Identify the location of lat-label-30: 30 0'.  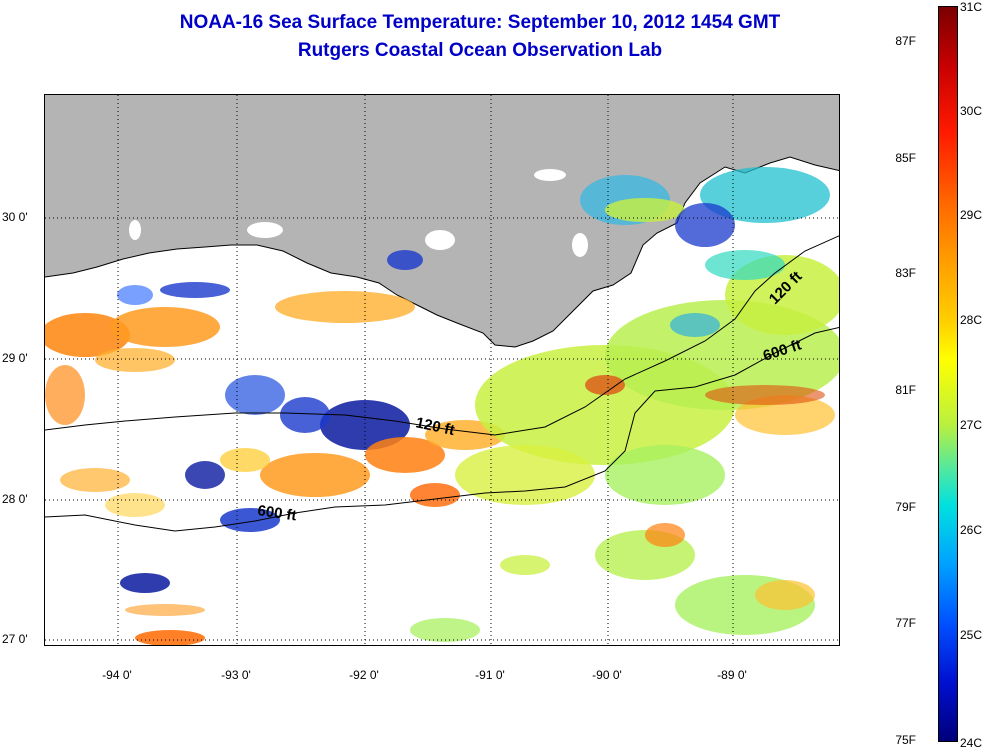
(15, 217).